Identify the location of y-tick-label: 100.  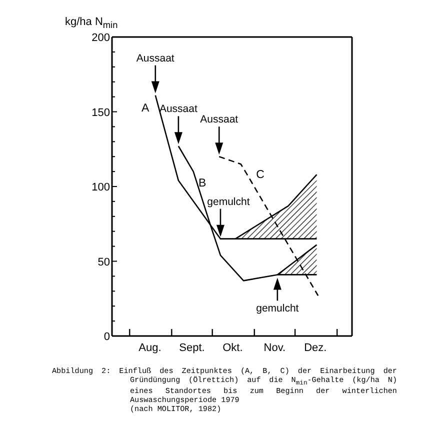
(101, 188).